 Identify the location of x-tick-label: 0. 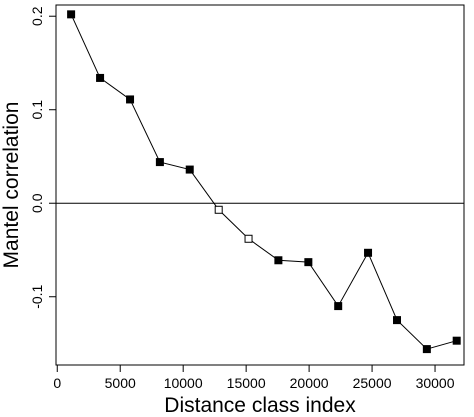
(57, 383).